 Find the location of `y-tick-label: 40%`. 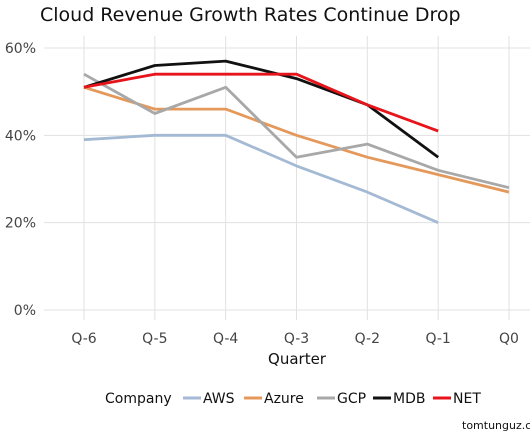

y-tick-label: 40% is located at coordinates (20, 136).